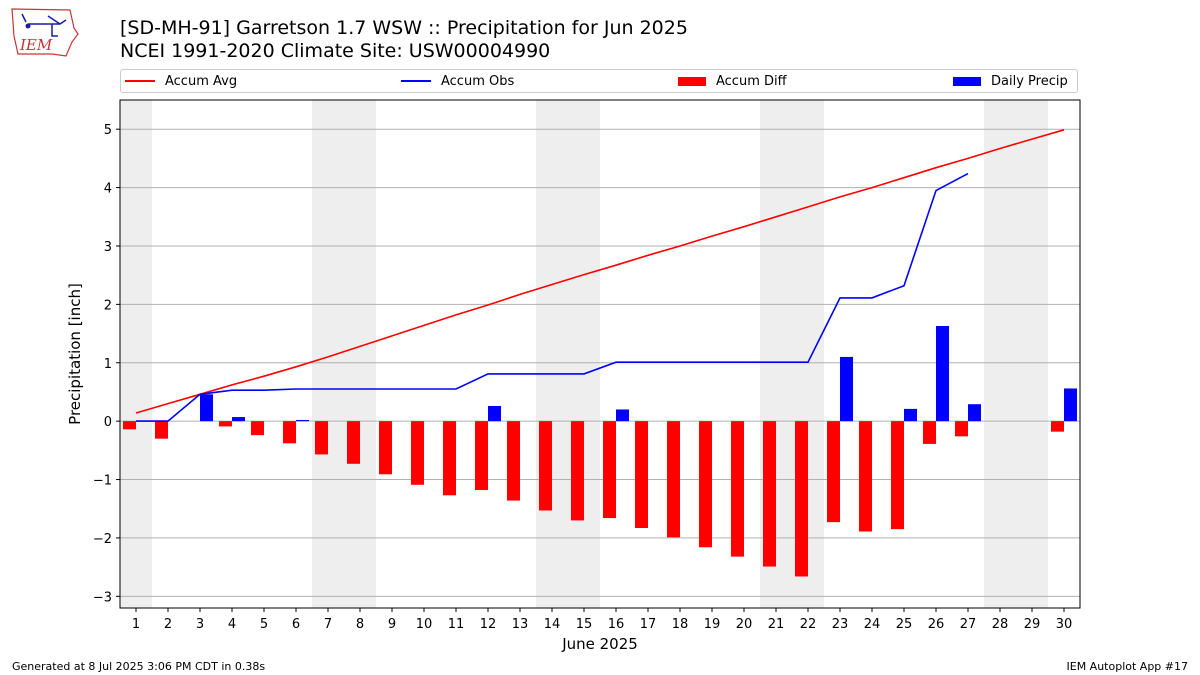 The width and height of the screenshot is (1200, 675). Describe the element at coordinates (872, 624) in the screenshot. I see `x-tick-label: 24` at that location.